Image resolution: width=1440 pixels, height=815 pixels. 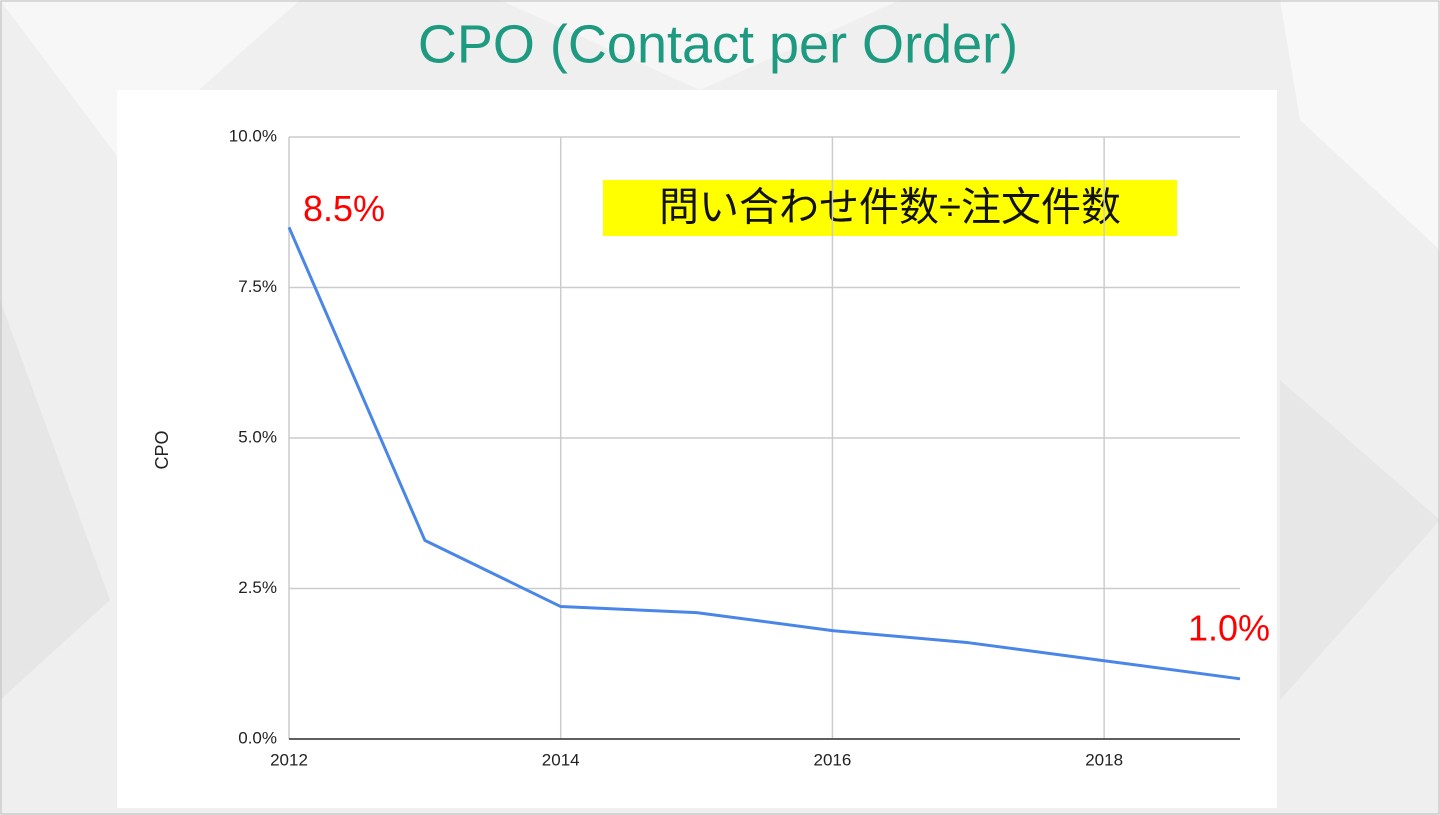 What do you see at coordinates (344, 208) in the screenshot?
I see `data-label: 8.5%` at bounding box center [344, 208].